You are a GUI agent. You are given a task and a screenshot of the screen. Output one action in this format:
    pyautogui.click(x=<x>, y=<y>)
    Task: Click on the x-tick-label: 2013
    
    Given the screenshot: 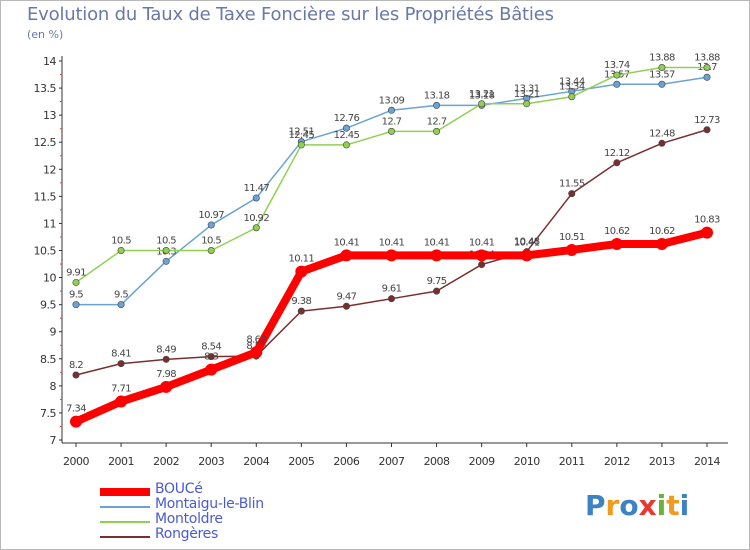 What is the action you would take?
    pyautogui.click(x=662, y=461)
    